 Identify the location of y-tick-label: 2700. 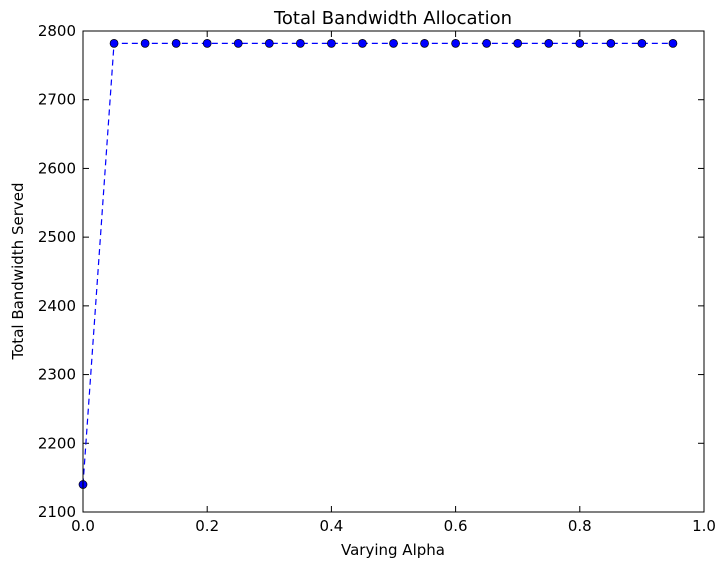
(57, 100).